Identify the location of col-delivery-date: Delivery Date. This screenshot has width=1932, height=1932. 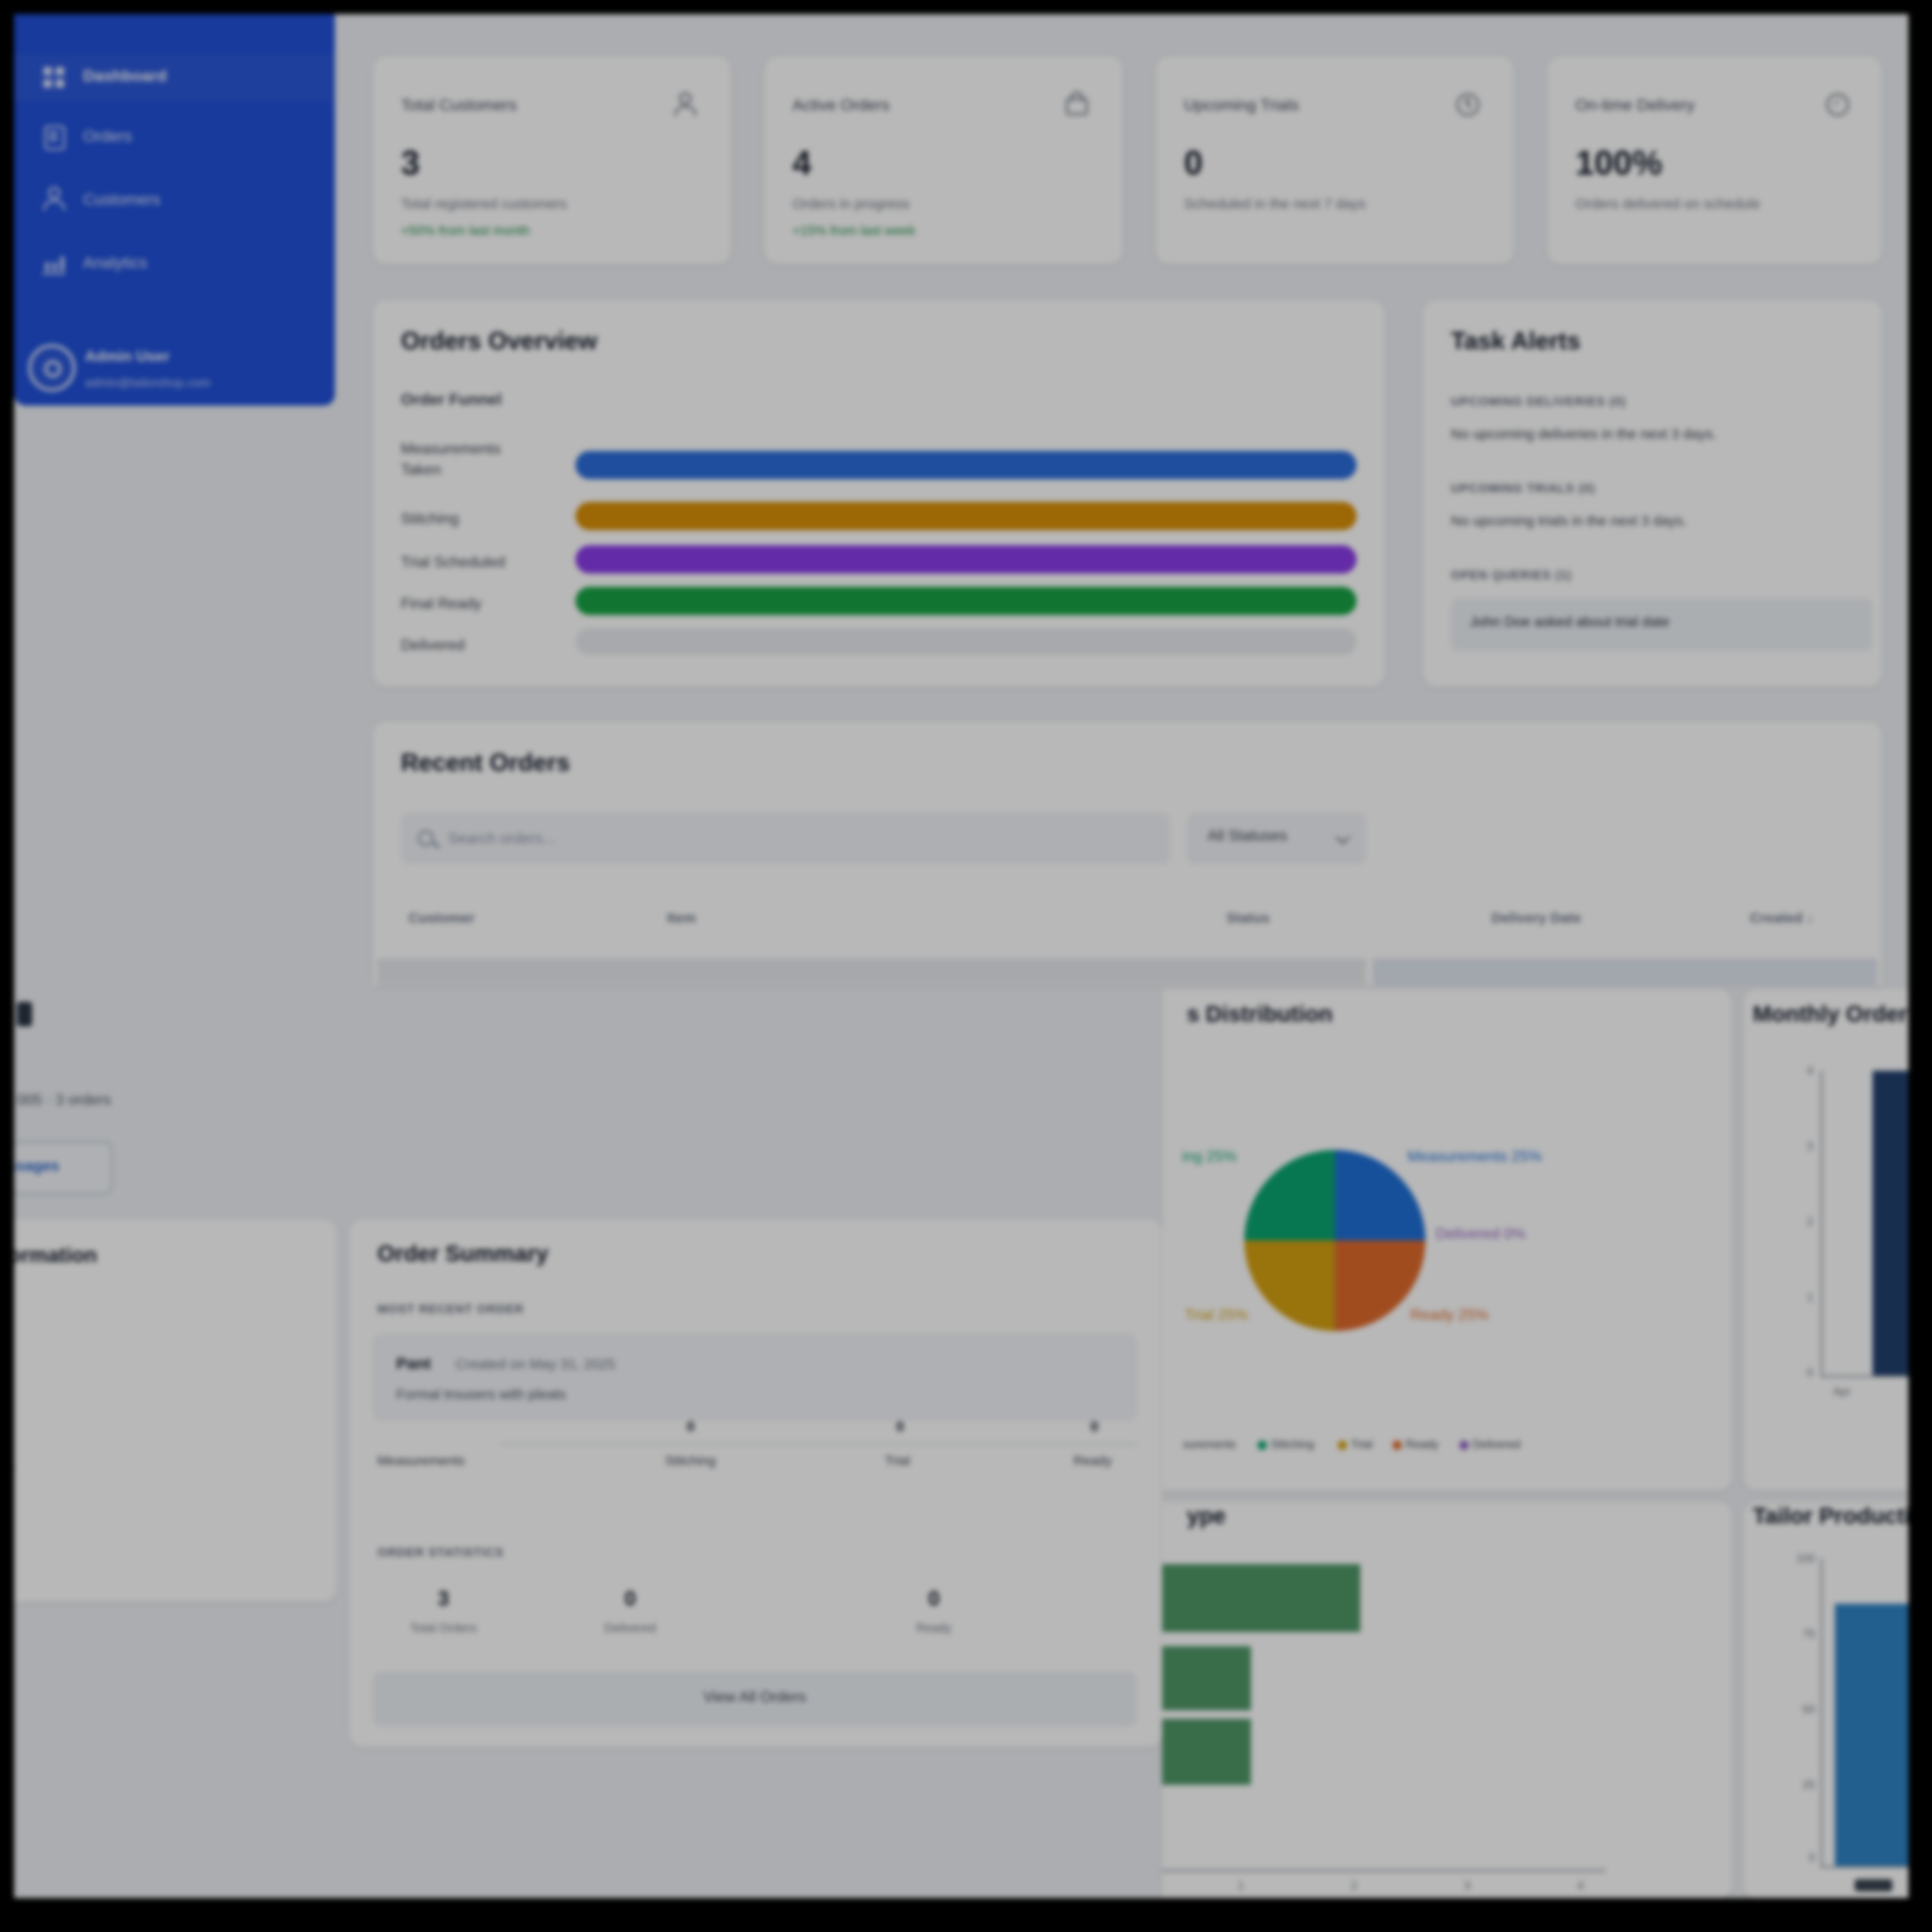
(1537, 918).